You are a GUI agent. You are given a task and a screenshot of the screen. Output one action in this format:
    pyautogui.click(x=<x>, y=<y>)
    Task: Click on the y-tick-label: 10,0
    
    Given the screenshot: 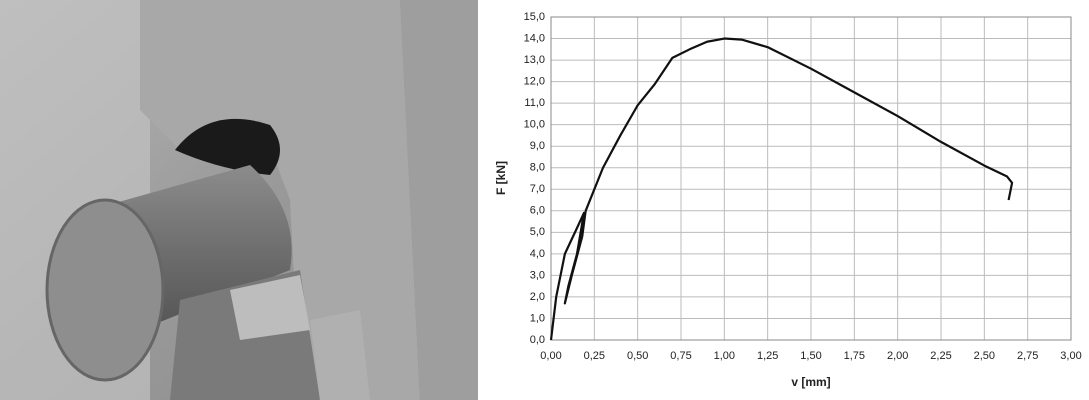 What is the action you would take?
    pyautogui.click(x=534, y=125)
    